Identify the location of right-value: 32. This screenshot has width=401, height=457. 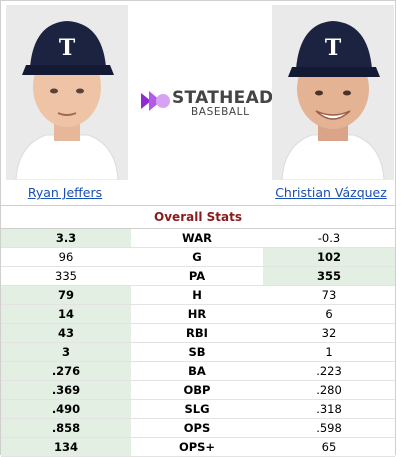
(329, 333).